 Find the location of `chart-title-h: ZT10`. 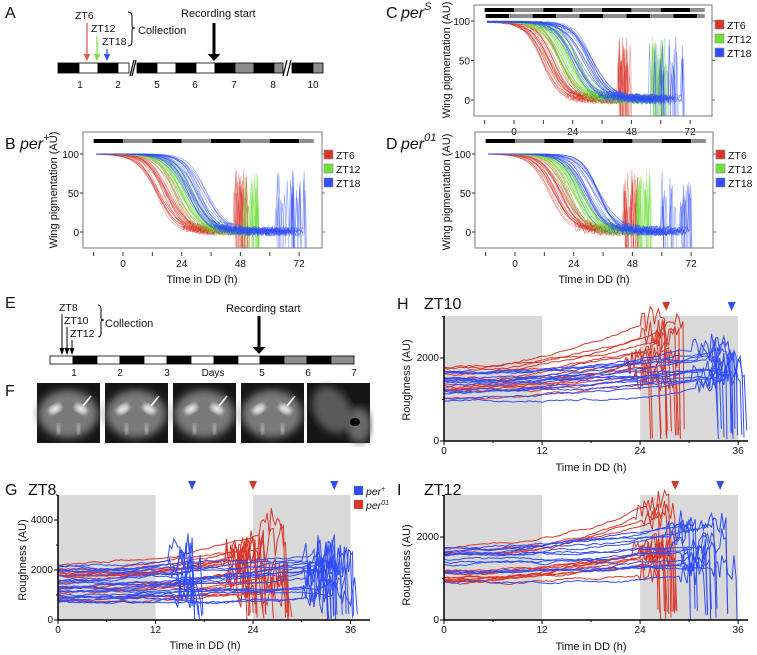

chart-title-h: ZT10 is located at coordinates (442, 304).